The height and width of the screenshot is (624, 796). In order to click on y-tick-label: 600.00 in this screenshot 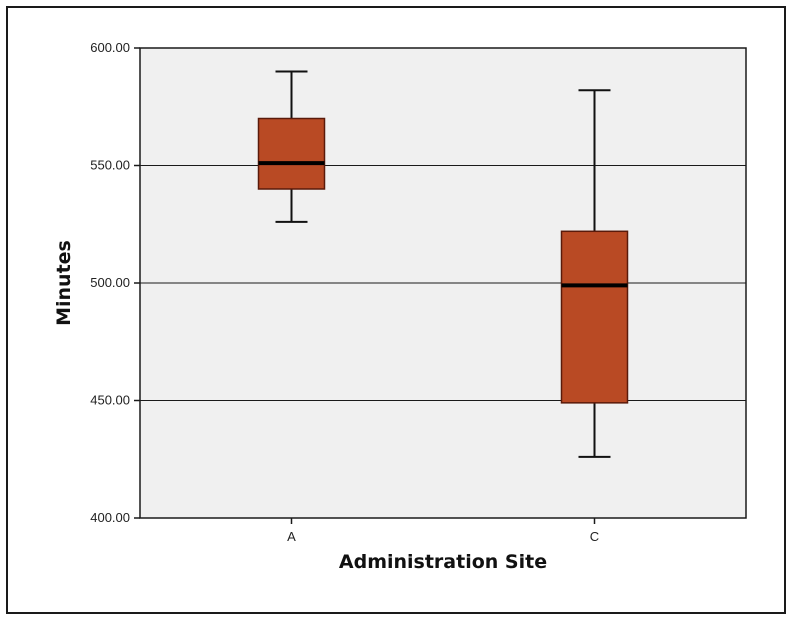, I will do `click(110, 47)`.